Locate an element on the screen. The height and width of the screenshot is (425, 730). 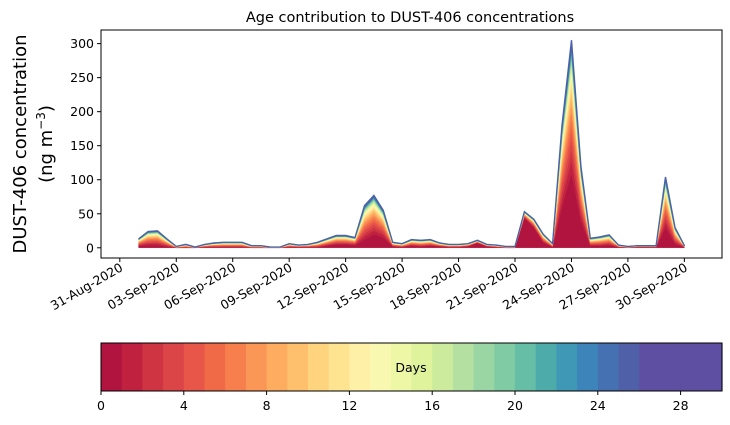
colorbar-tick-label: 12 is located at coordinates (349, 405).